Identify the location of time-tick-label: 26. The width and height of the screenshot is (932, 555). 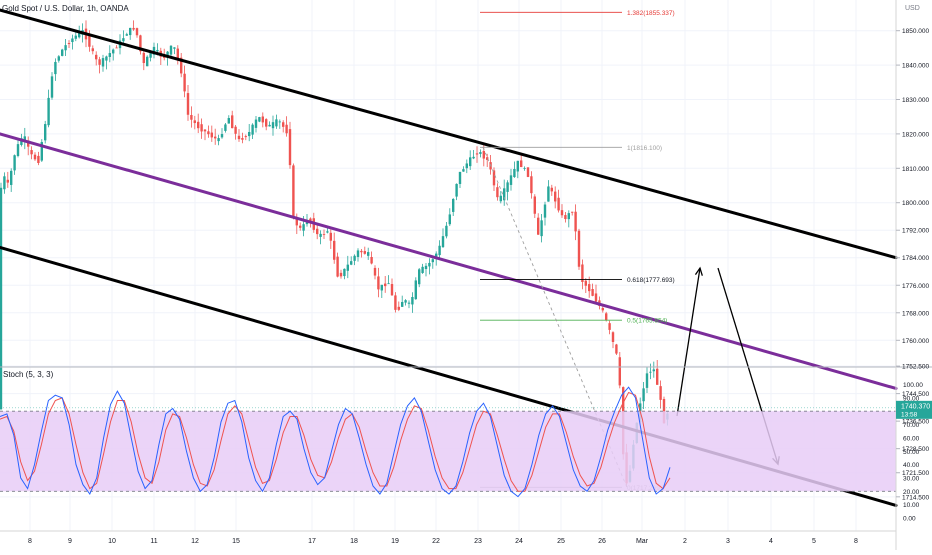
(602, 541).